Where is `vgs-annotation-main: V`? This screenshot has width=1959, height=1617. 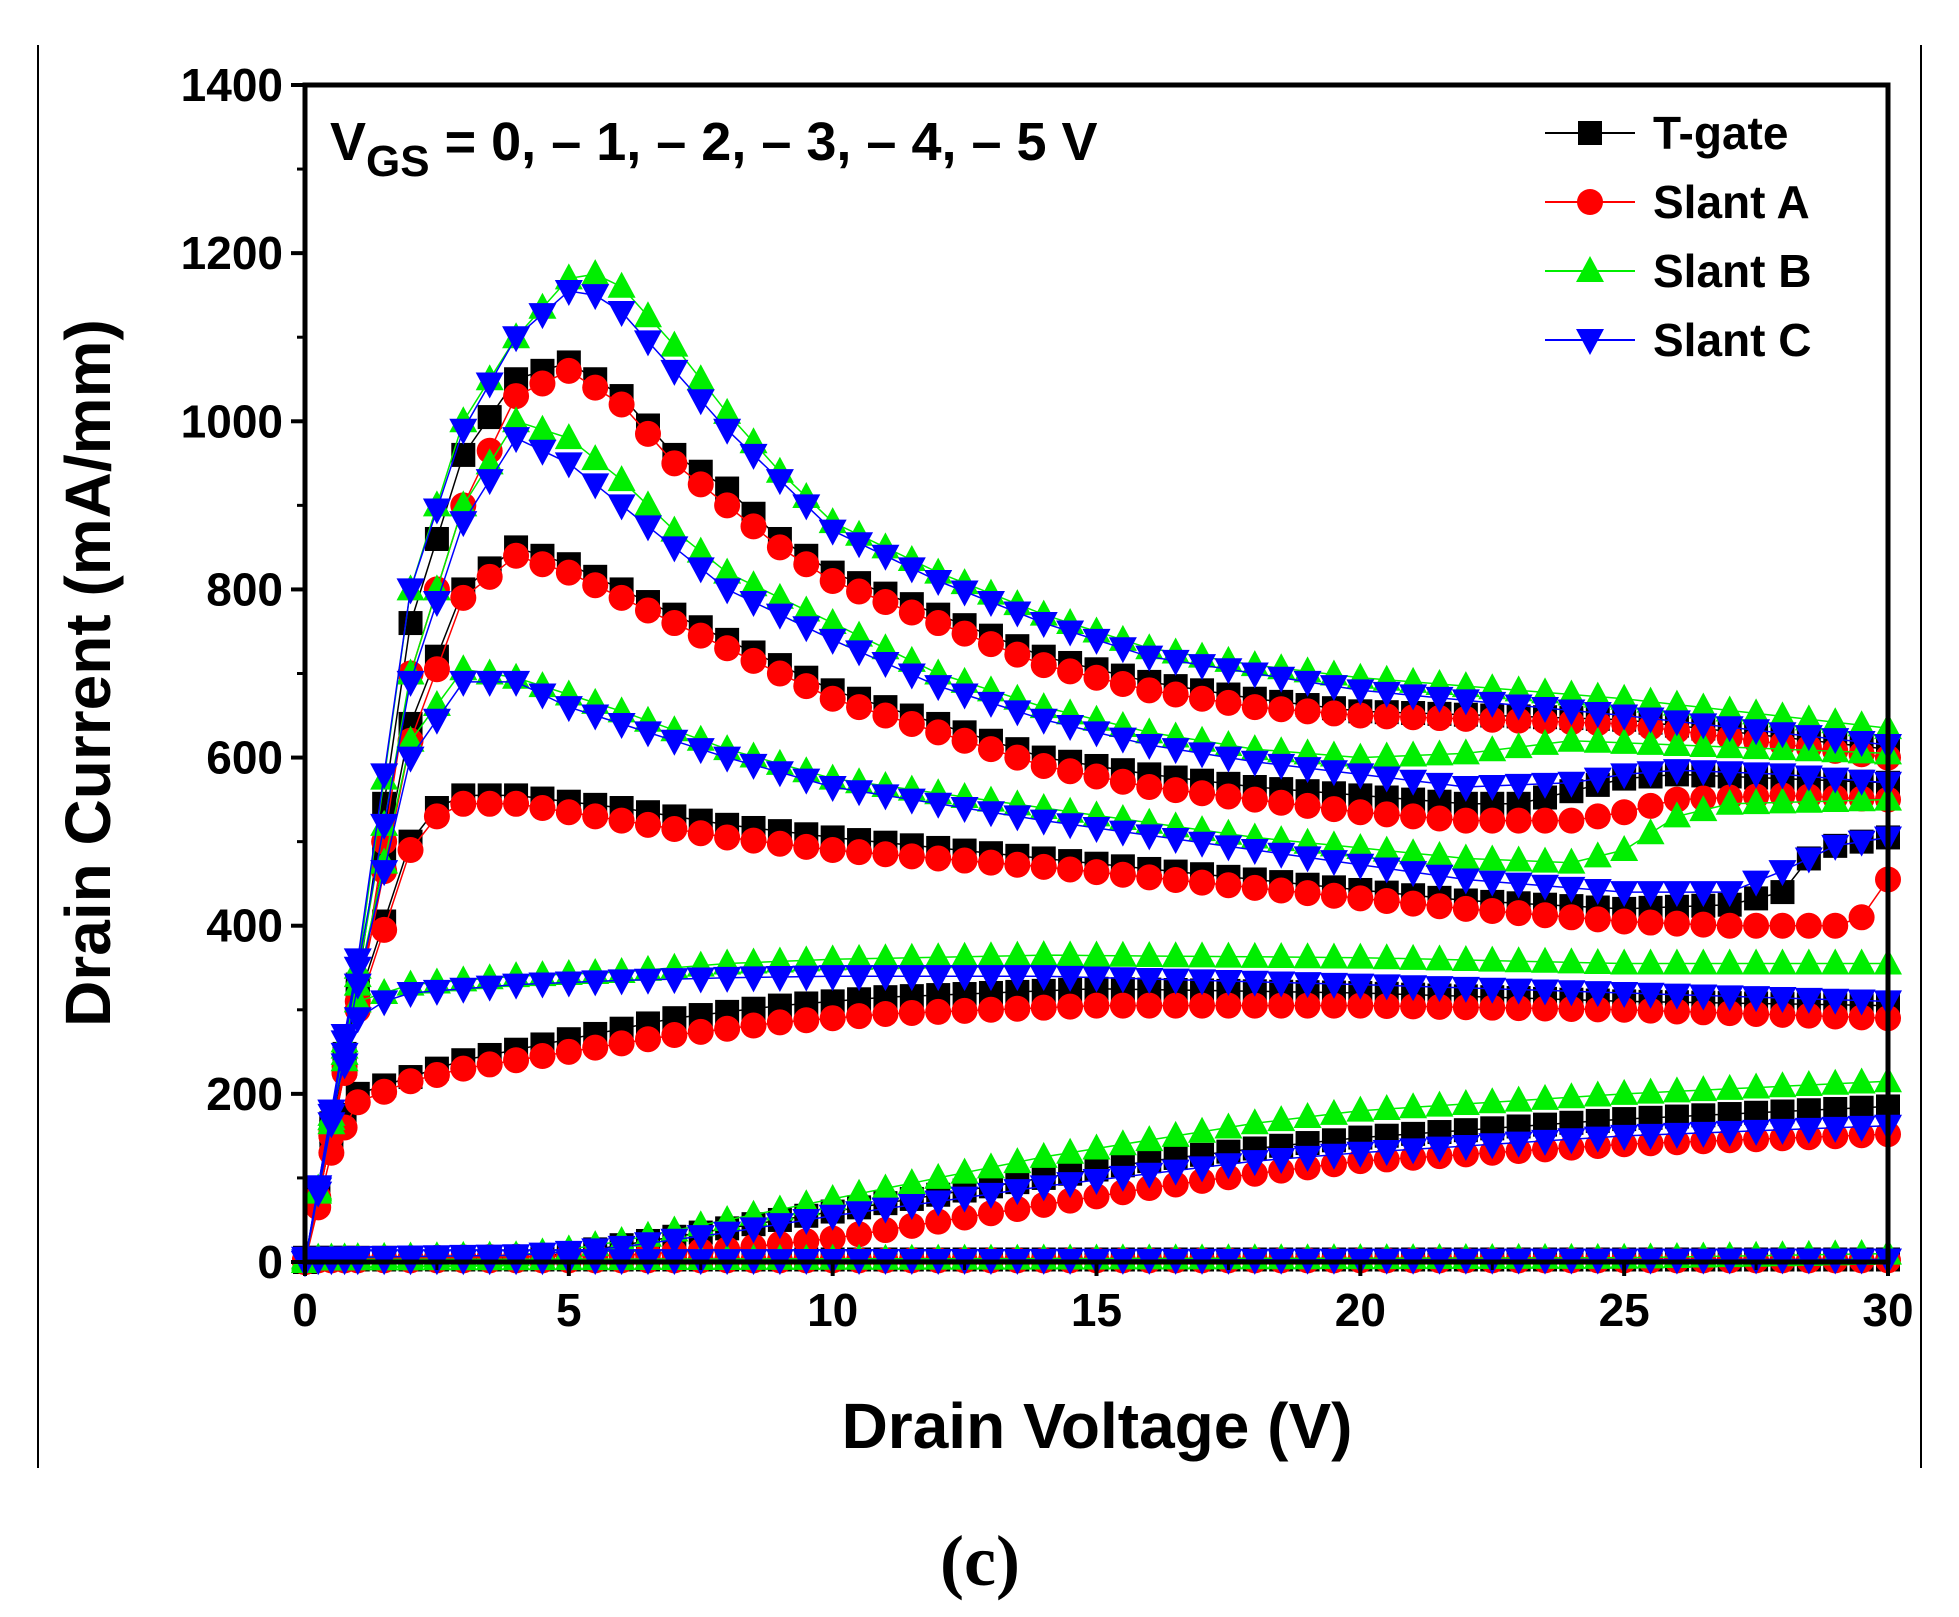 vgs-annotation-main: V is located at coordinates (348, 142).